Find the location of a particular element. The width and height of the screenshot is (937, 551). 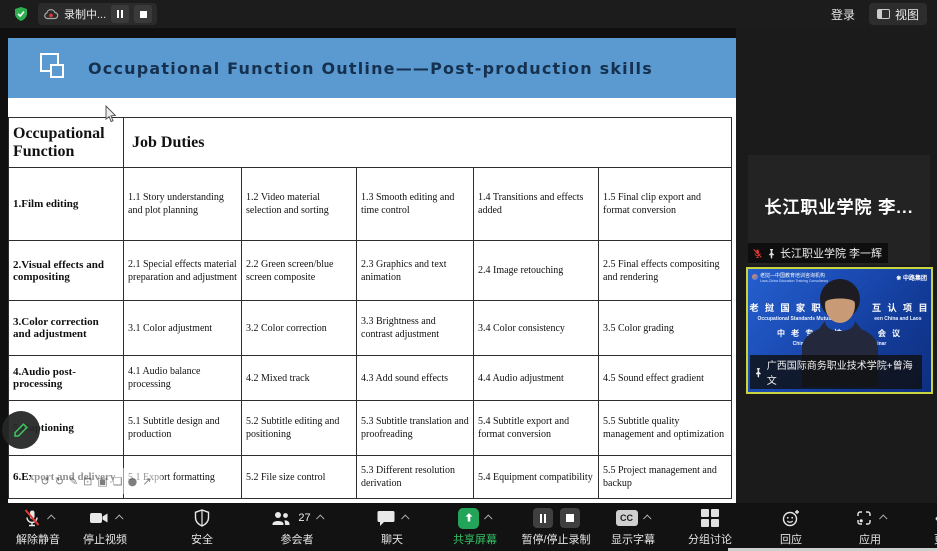

stop-icon is located at coordinates (143, 14).